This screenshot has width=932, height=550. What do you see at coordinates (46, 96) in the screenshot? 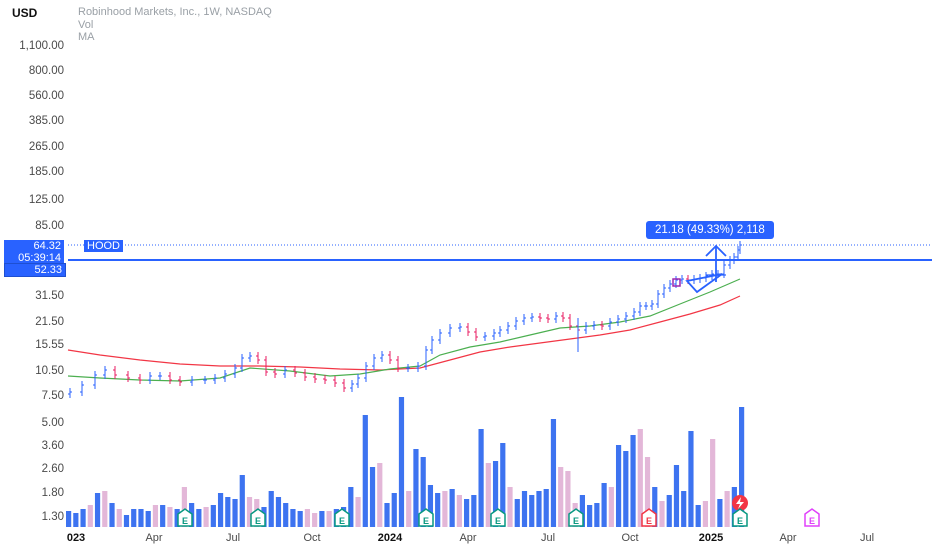
I see `y-tick-label: 560.00` at bounding box center [46, 96].